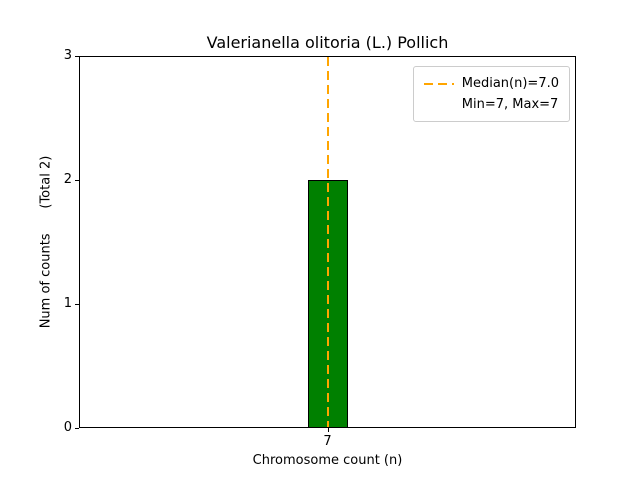  I want to click on median-dashed-line-swatch, so click(438, 83).